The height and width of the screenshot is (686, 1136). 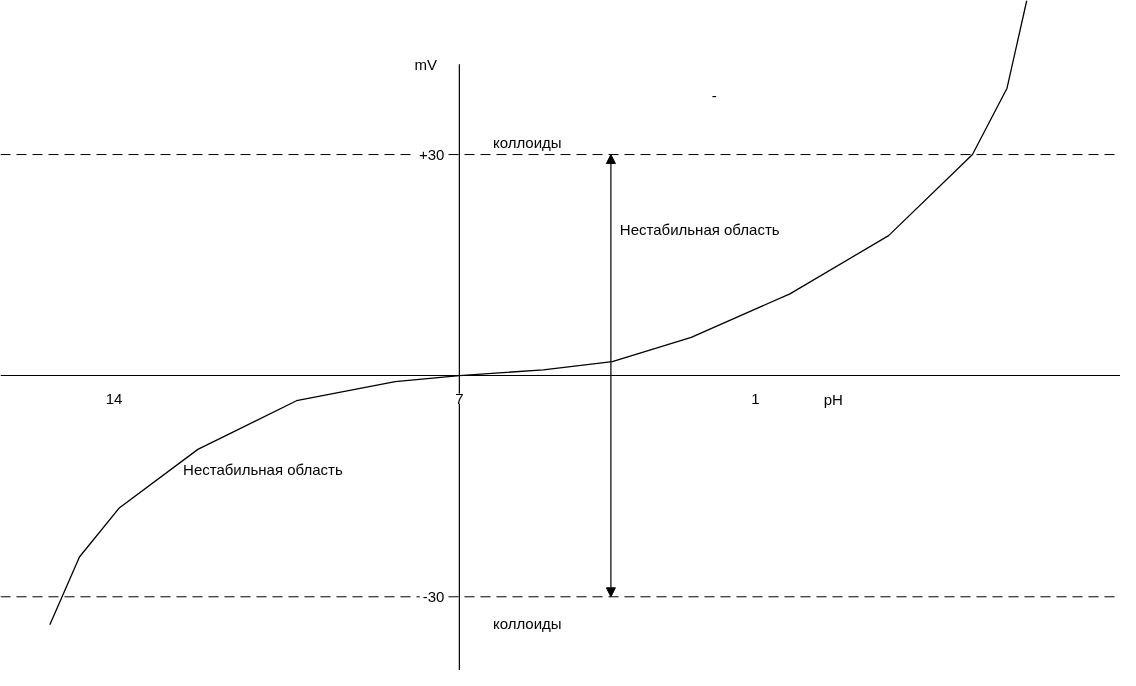 I want to click on y-tick-label: +30, so click(x=431, y=154).